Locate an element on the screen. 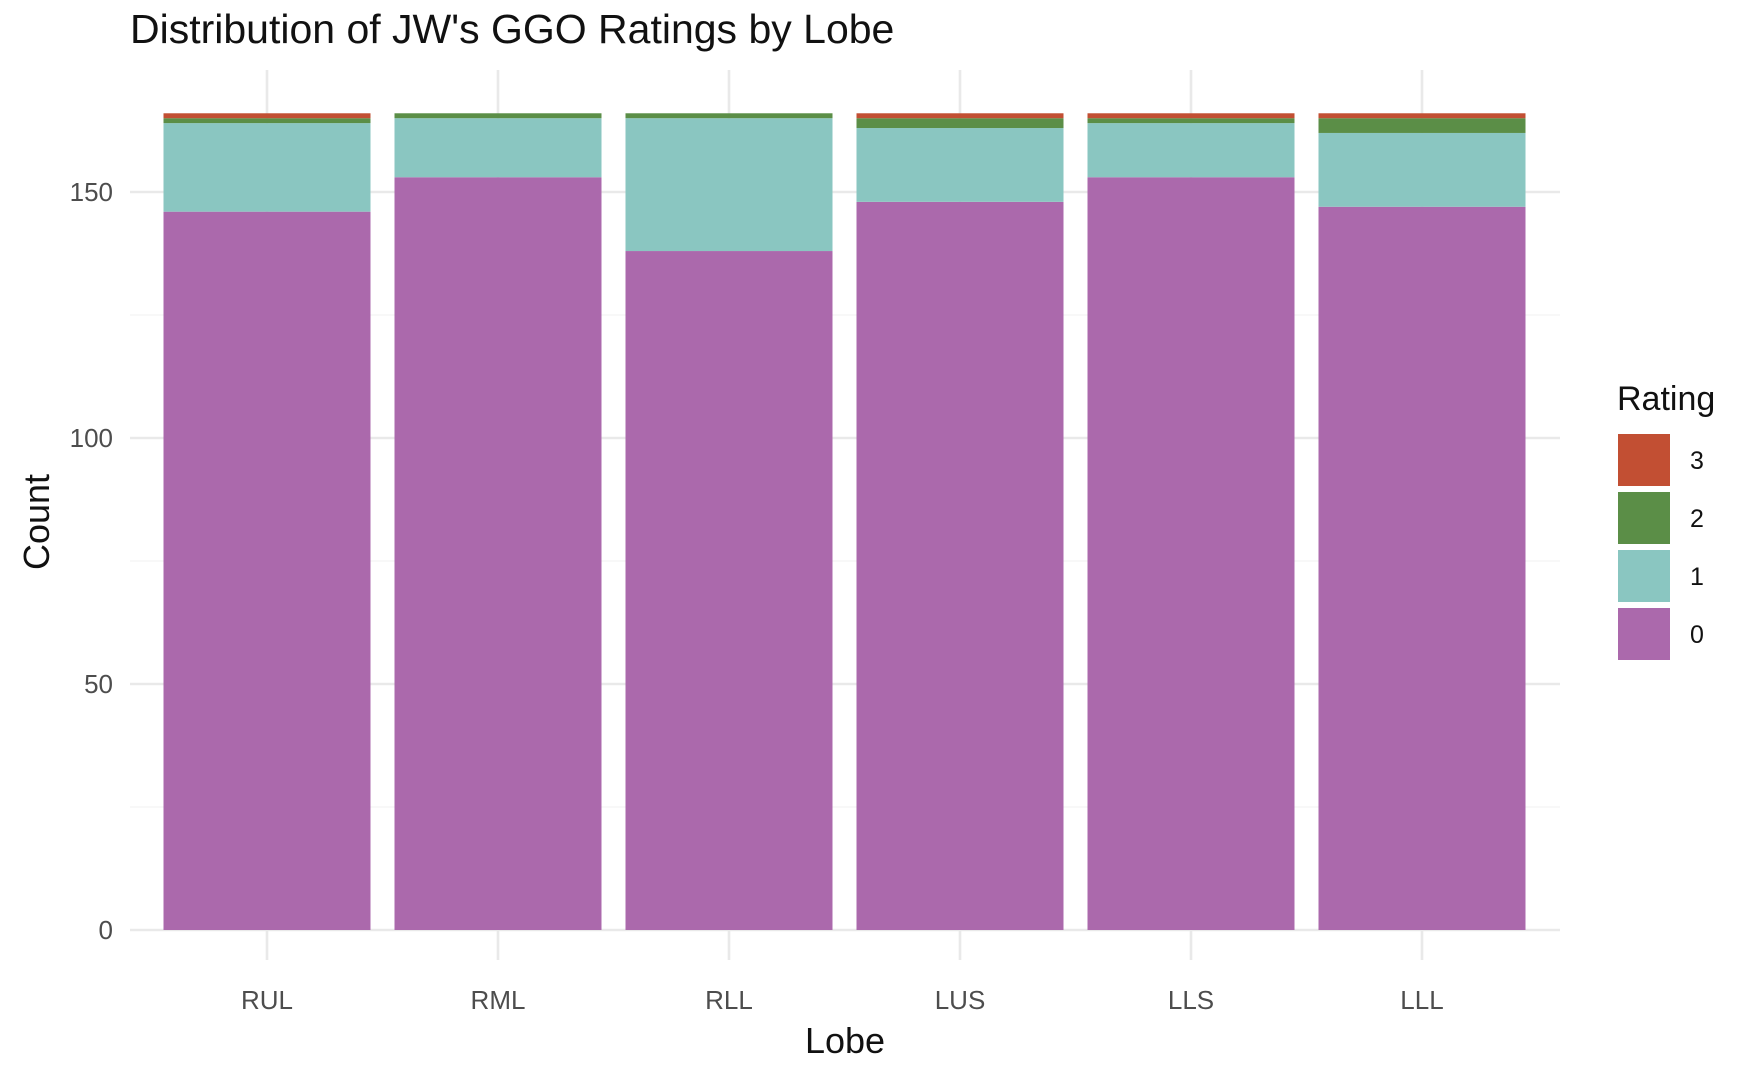 Image resolution: width=1740 pixels, height=1065 pixels. chart-title: Distribution of JW's GGO Ratings by Lobe is located at coordinates (512, 29).